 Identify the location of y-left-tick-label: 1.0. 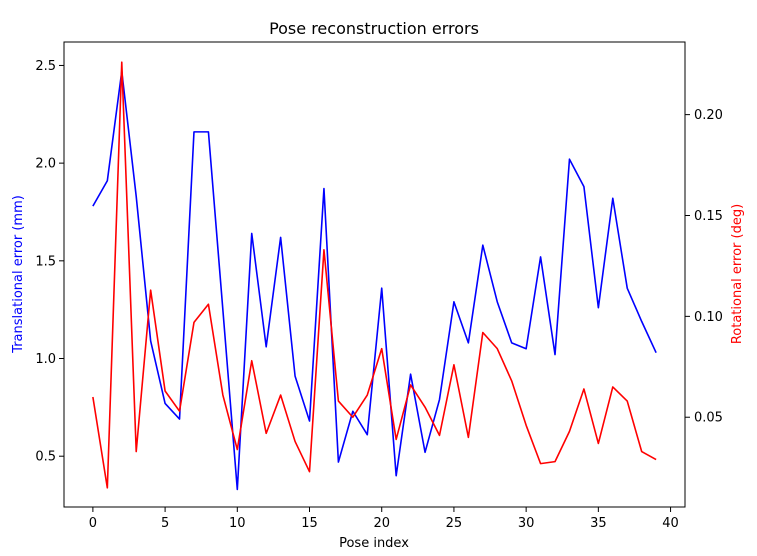
(45, 359).